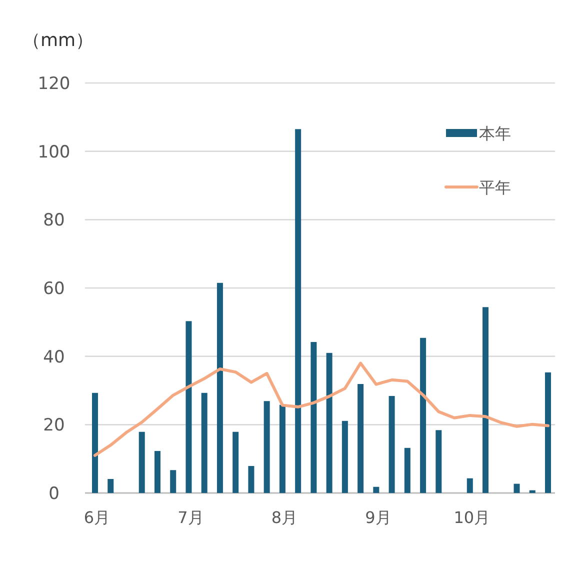 Image resolution: width=580 pixels, height=580 pixels. Describe the element at coordinates (191, 517) in the screenshot. I see `x-tick-label: 7月` at that location.